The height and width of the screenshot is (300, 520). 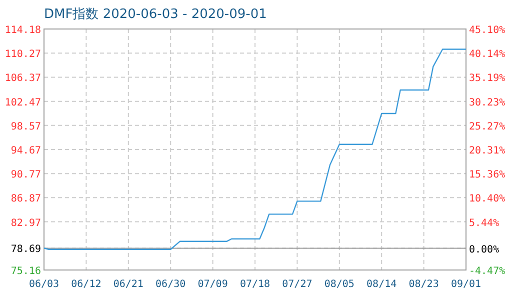 I want to click on y-tick-label: 82.97, so click(x=25, y=223).